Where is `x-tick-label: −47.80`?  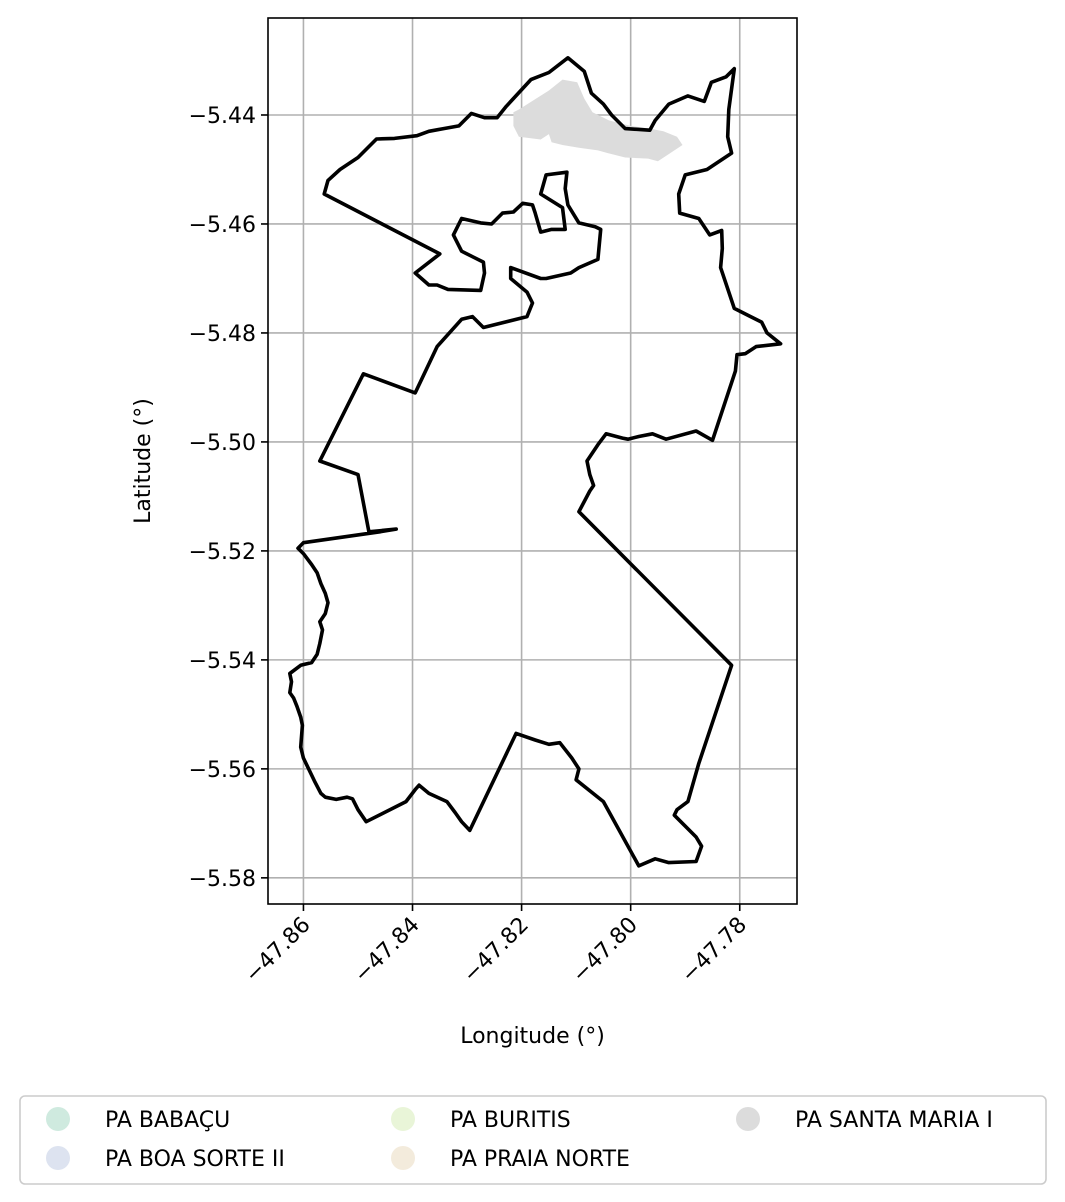
x-tick-label: −47.80 is located at coordinates (605, 950).